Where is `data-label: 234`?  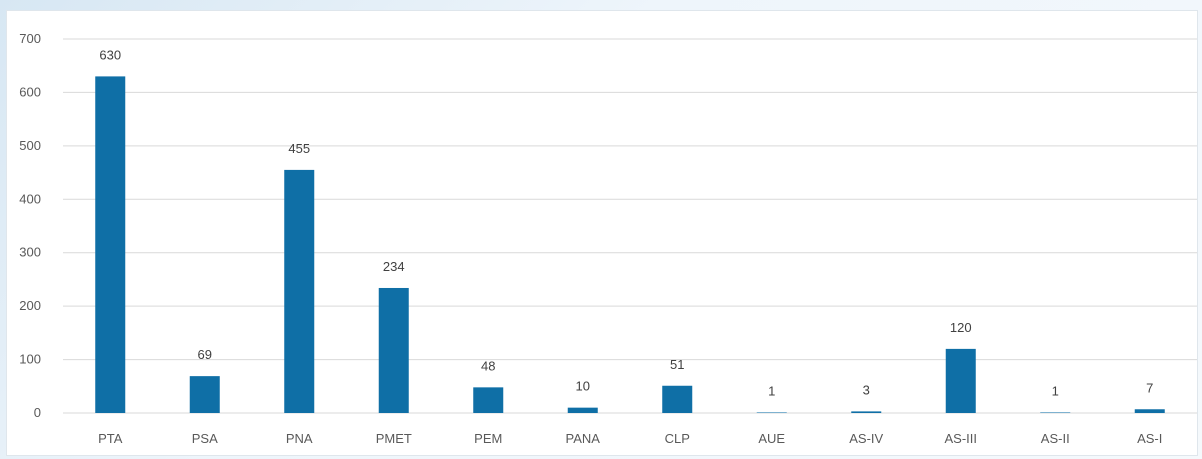 data-label: 234 is located at coordinates (394, 266).